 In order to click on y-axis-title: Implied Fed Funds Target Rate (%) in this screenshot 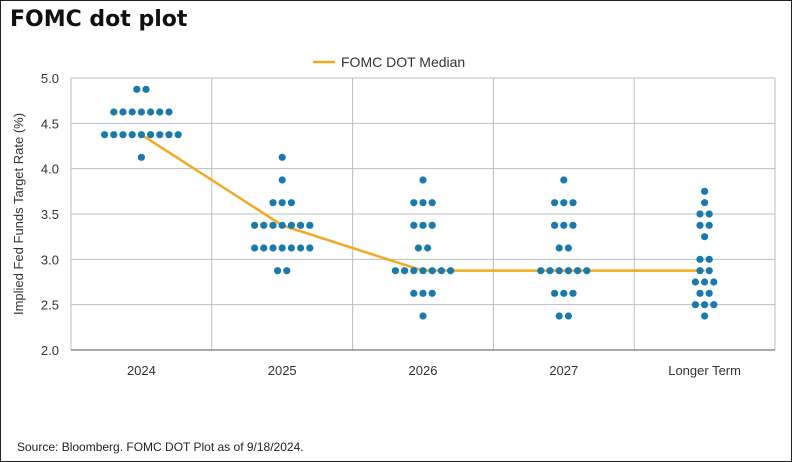, I will do `click(18, 214)`.